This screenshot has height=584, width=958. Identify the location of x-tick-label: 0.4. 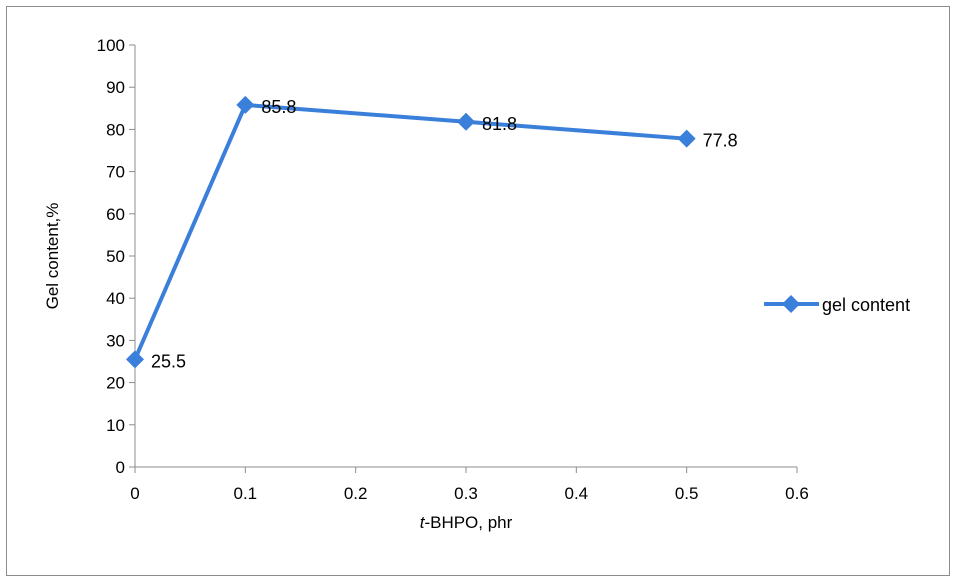
(577, 493).